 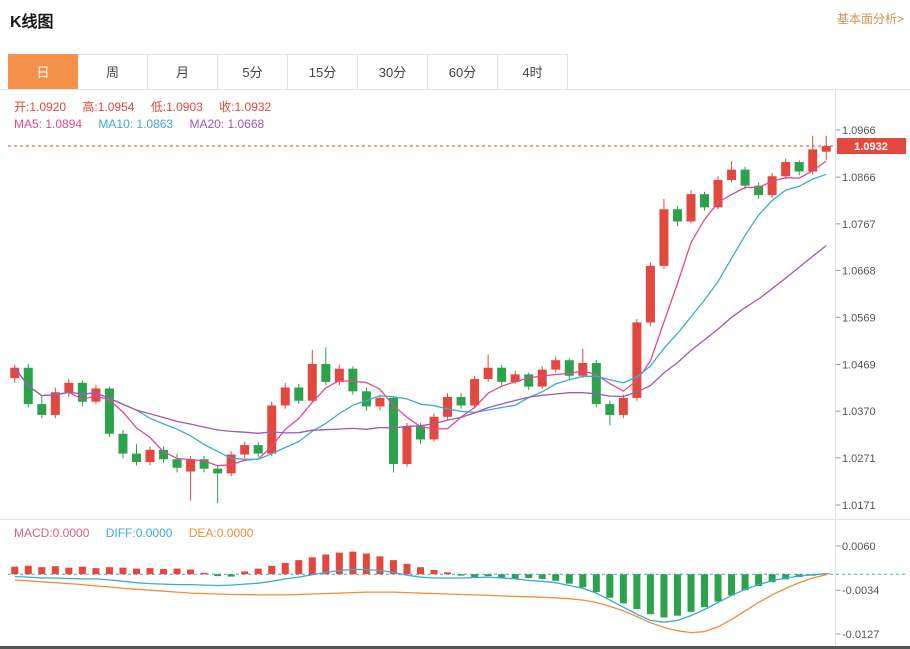 What do you see at coordinates (323, 71) in the screenshot?
I see `tab-15min: 15分` at bounding box center [323, 71].